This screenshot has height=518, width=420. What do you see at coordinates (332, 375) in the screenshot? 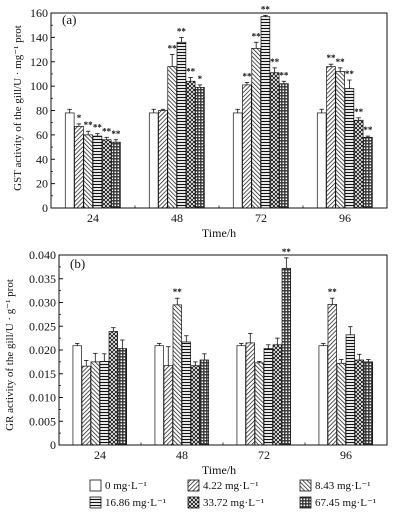
I see `bar-b-s1-c3` at bounding box center [332, 375].